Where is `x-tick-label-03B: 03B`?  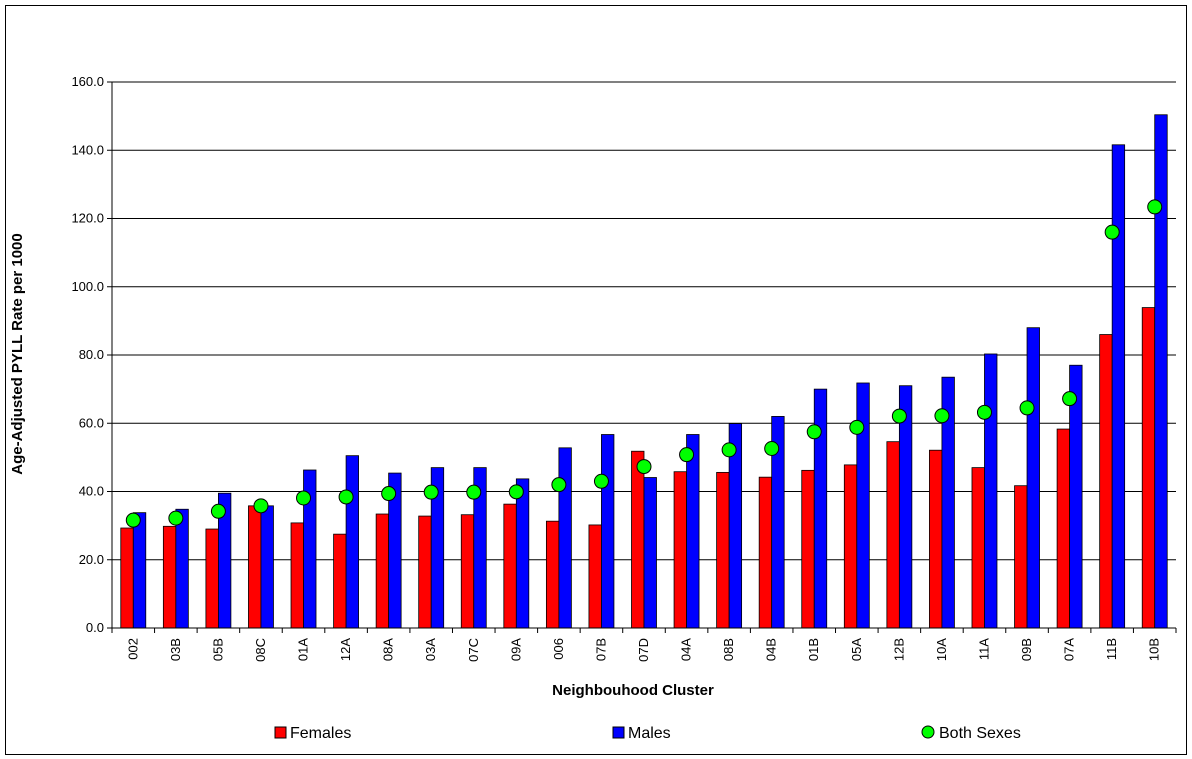 x-tick-label-03B: 03B is located at coordinates (175, 649).